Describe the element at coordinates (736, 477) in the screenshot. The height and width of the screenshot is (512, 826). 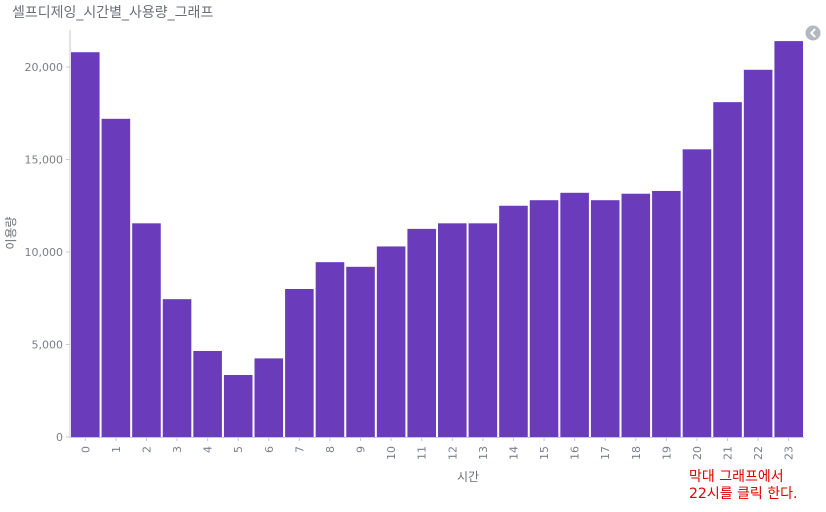
I see `annotation-line-1: 막대 그래프에서` at that location.